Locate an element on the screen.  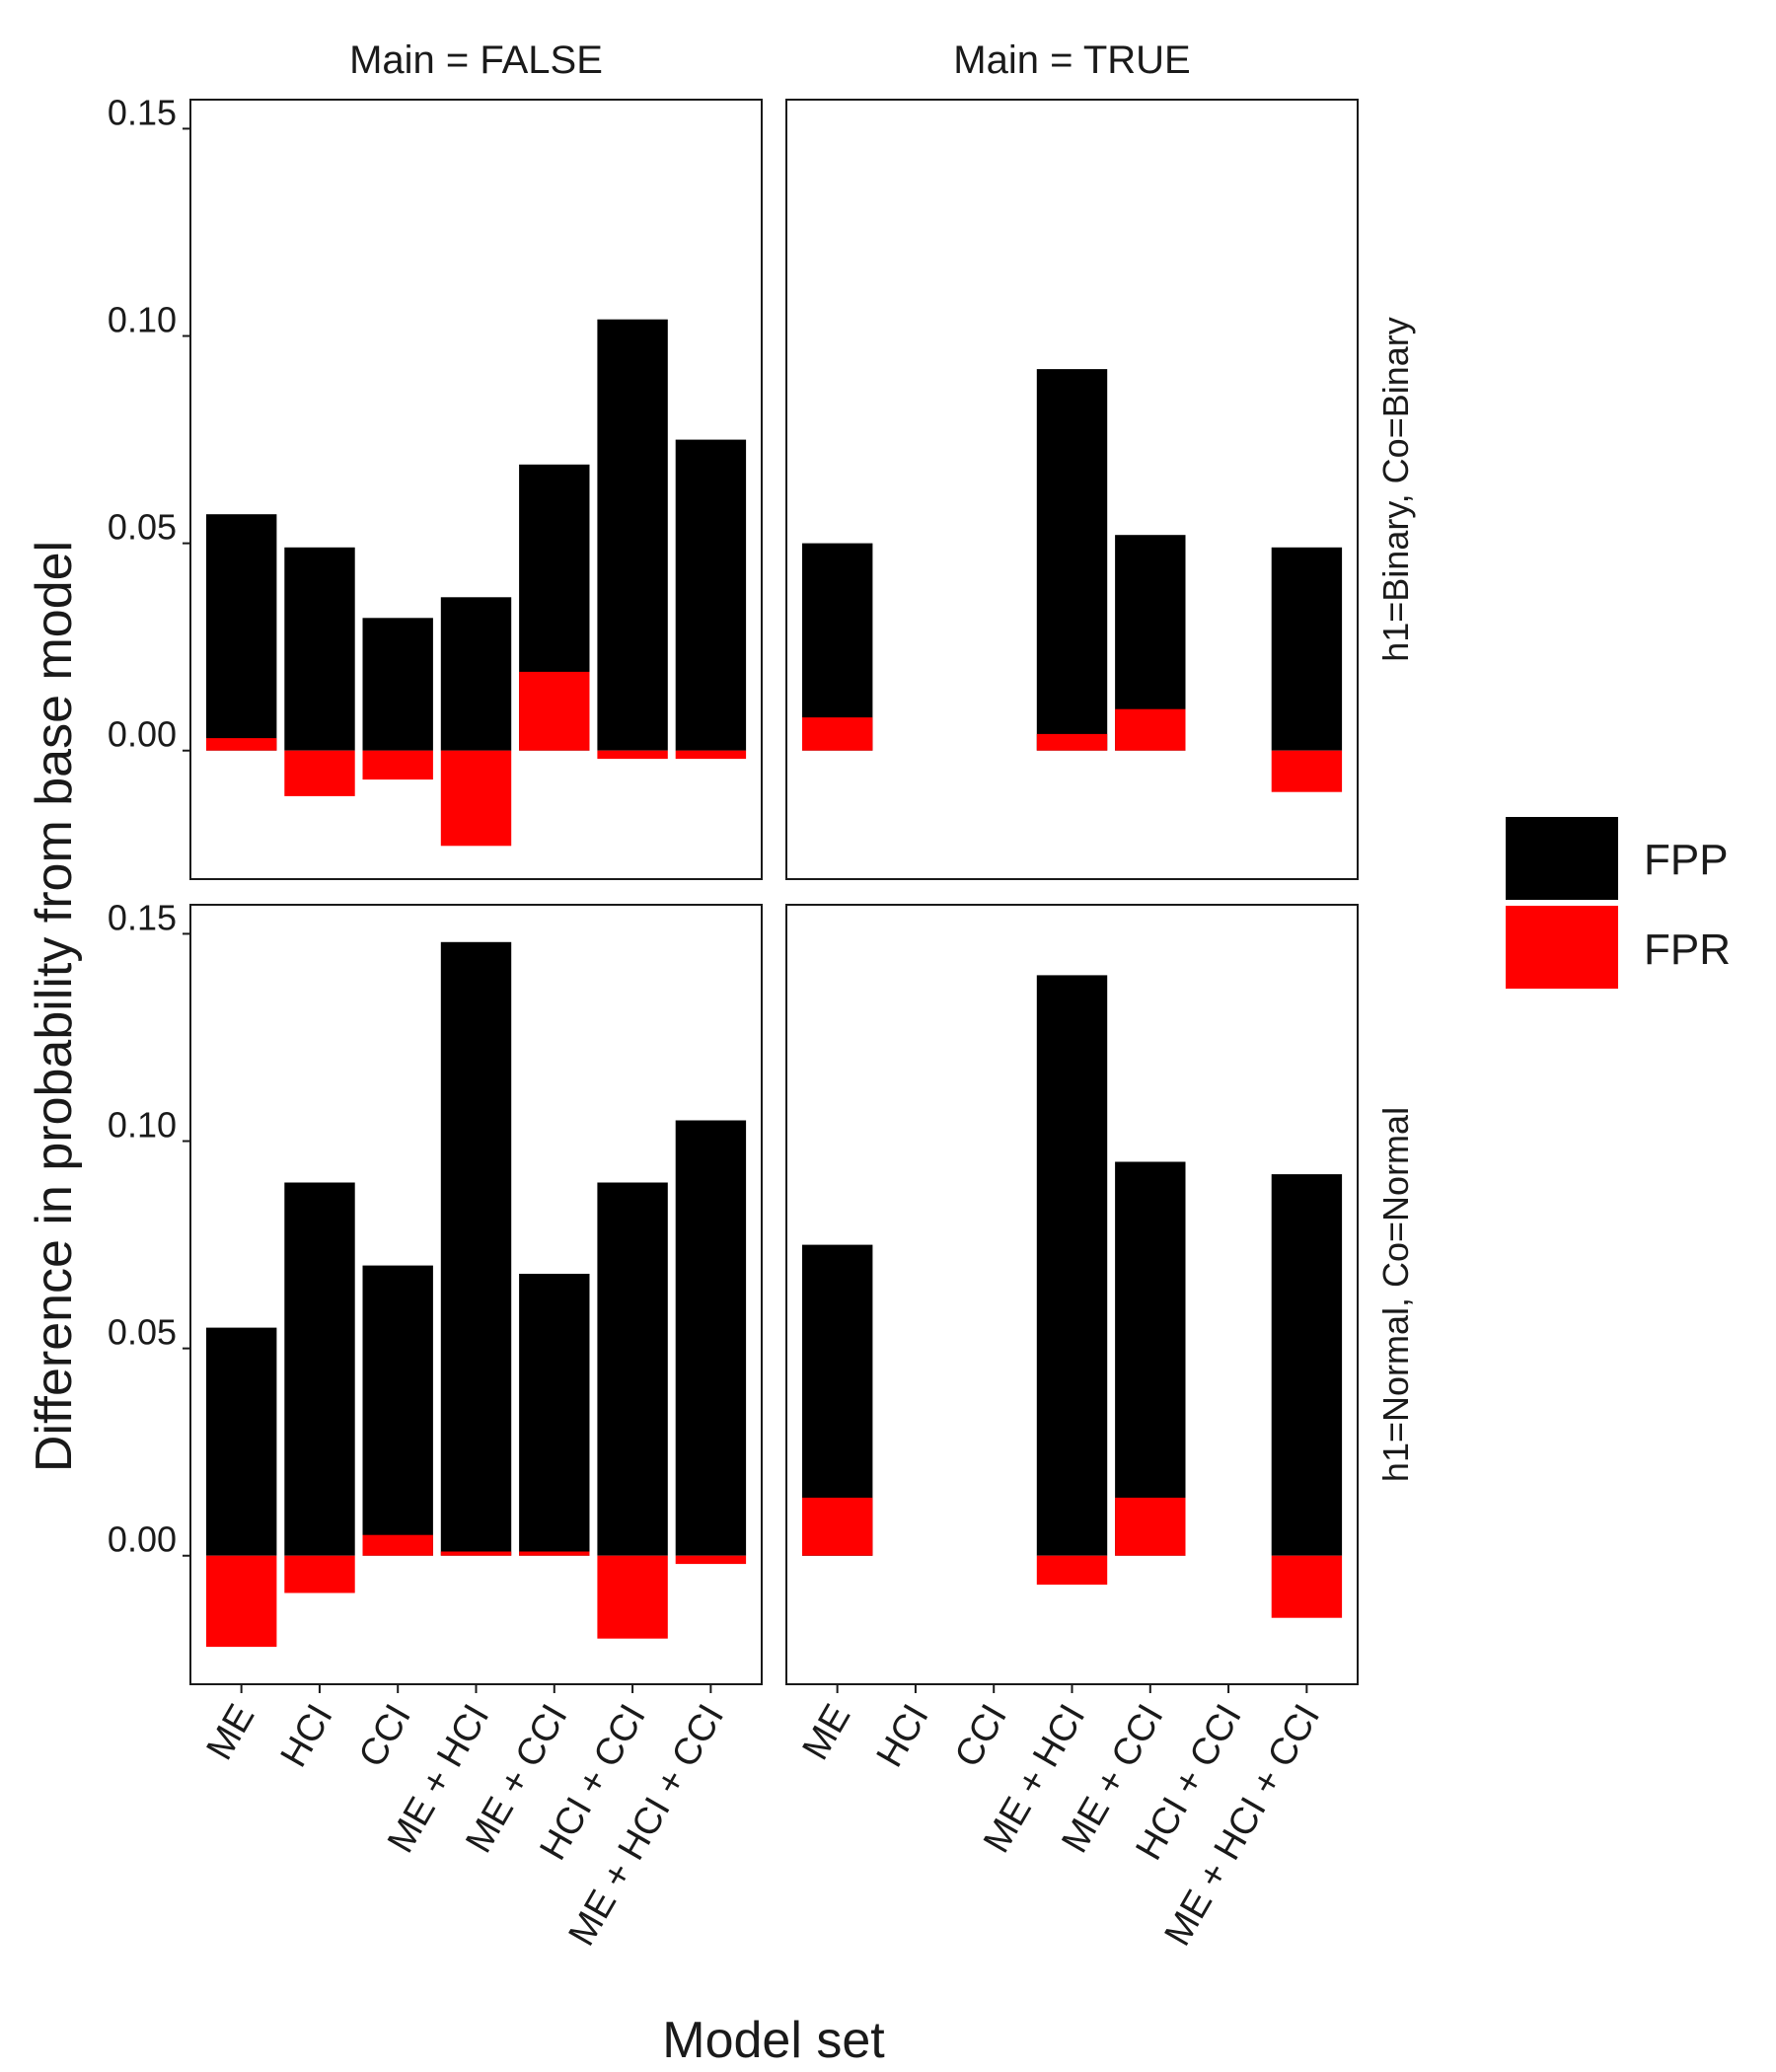
x-tick-label-c0-0: ME is located at coordinates (231, 1733).